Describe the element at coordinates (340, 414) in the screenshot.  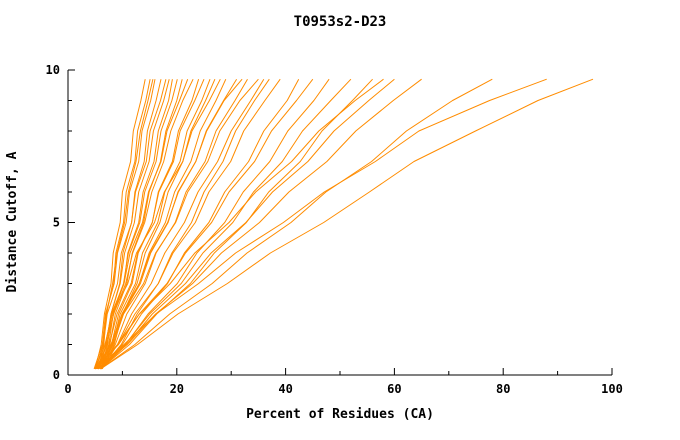
I see `x-axis-label: Percent of Residues (CA)` at that location.